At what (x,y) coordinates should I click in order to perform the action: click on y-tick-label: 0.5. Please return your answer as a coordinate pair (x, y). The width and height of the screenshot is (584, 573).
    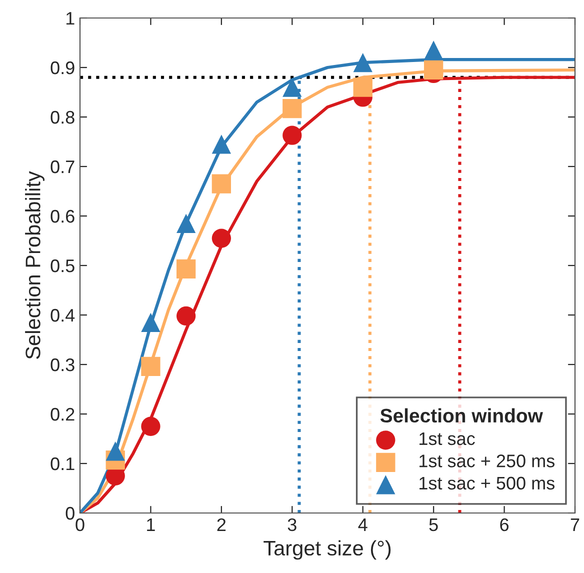
    Looking at the image, I should click on (62, 265).